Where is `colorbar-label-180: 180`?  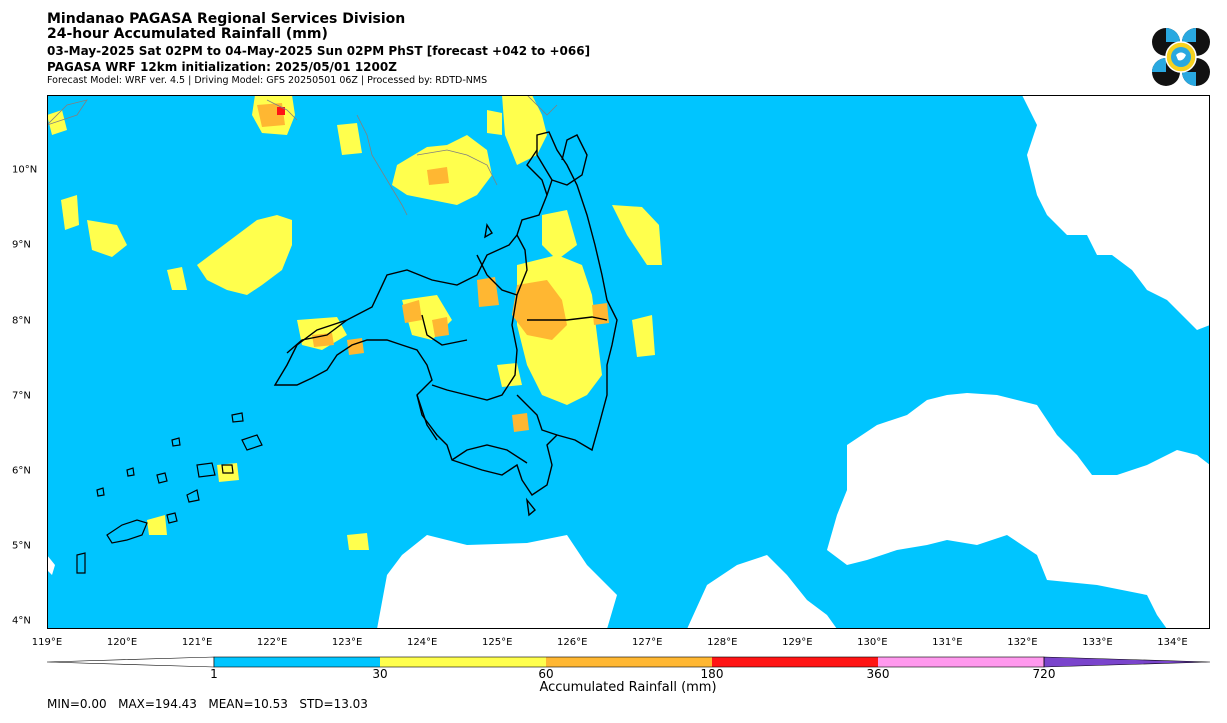
colorbar-label-180: 180 is located at coordinates (712, 674).